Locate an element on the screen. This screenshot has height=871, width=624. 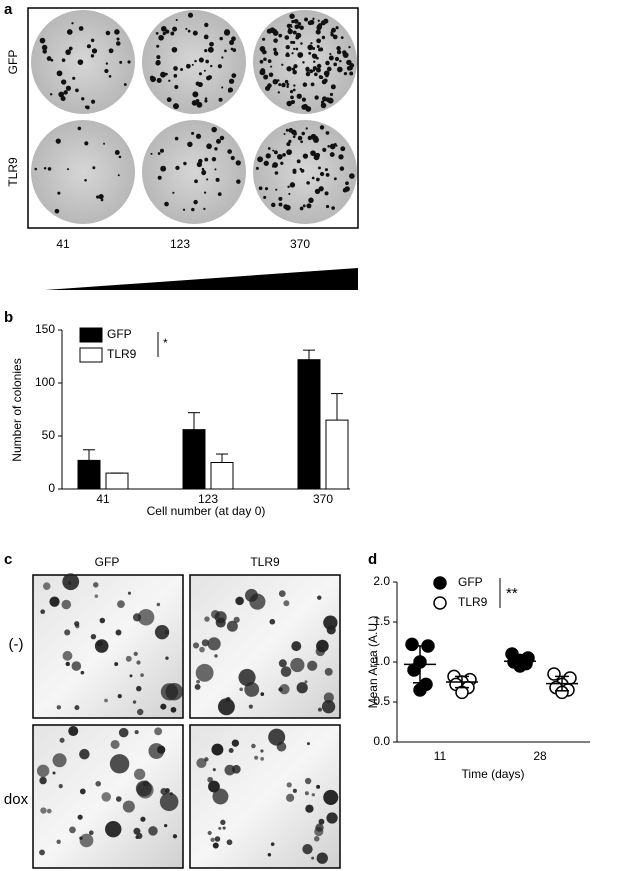
panel-label: b is located at coordinates (8, 317).